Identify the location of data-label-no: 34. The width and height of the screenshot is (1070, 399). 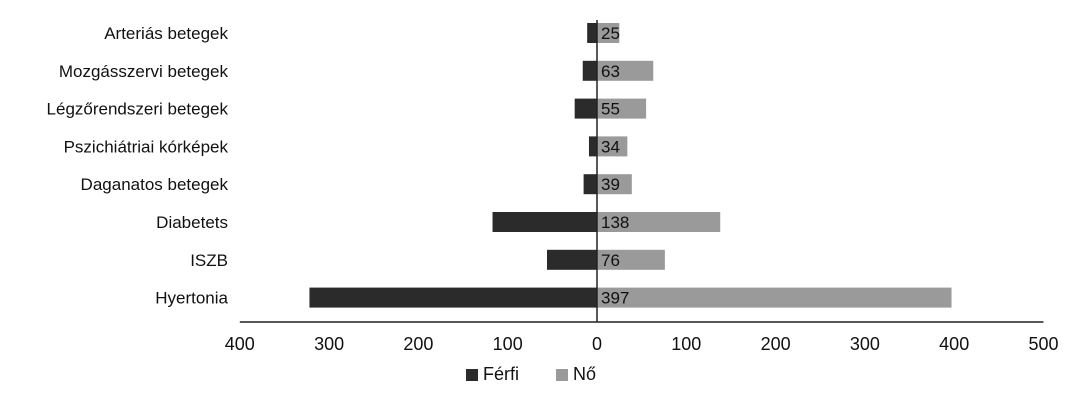
(610, 146).